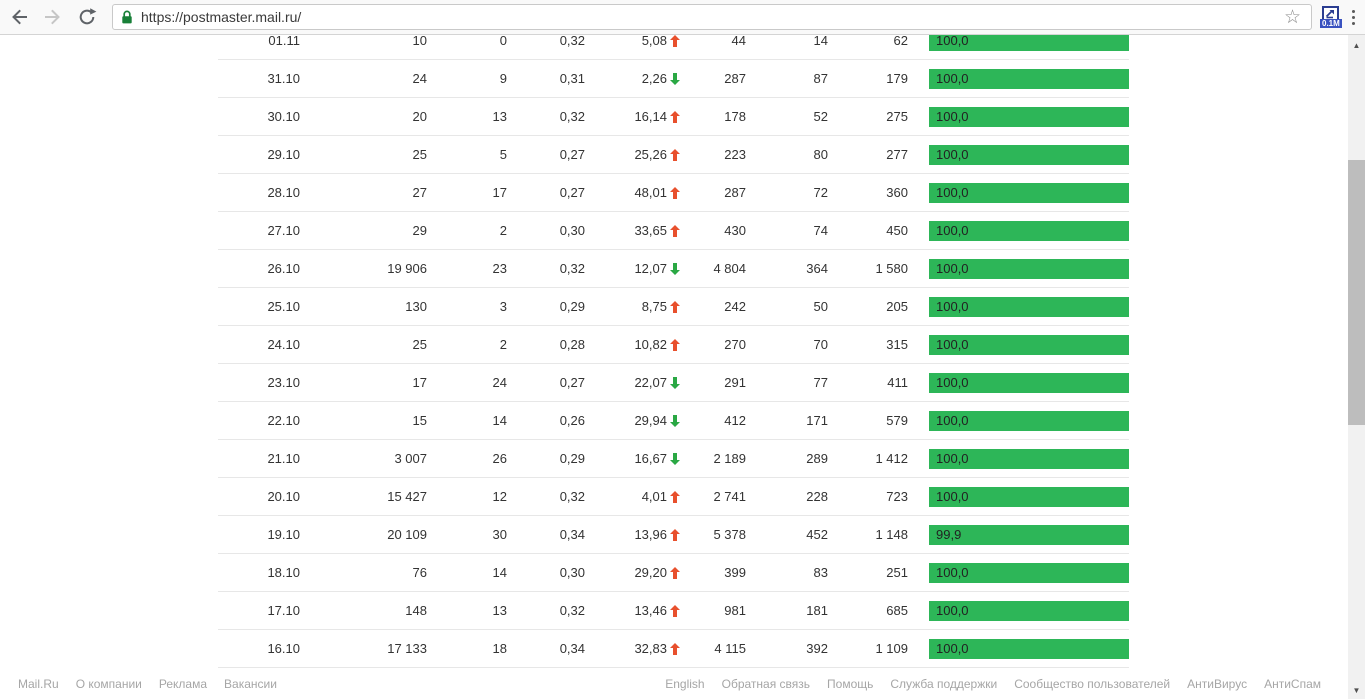 The height and width of the screenshot is (699, 1365). I want to click on table-row: 01.11 10 0 0,32 5,08 44 14 62 100,0, so click(673, 41).